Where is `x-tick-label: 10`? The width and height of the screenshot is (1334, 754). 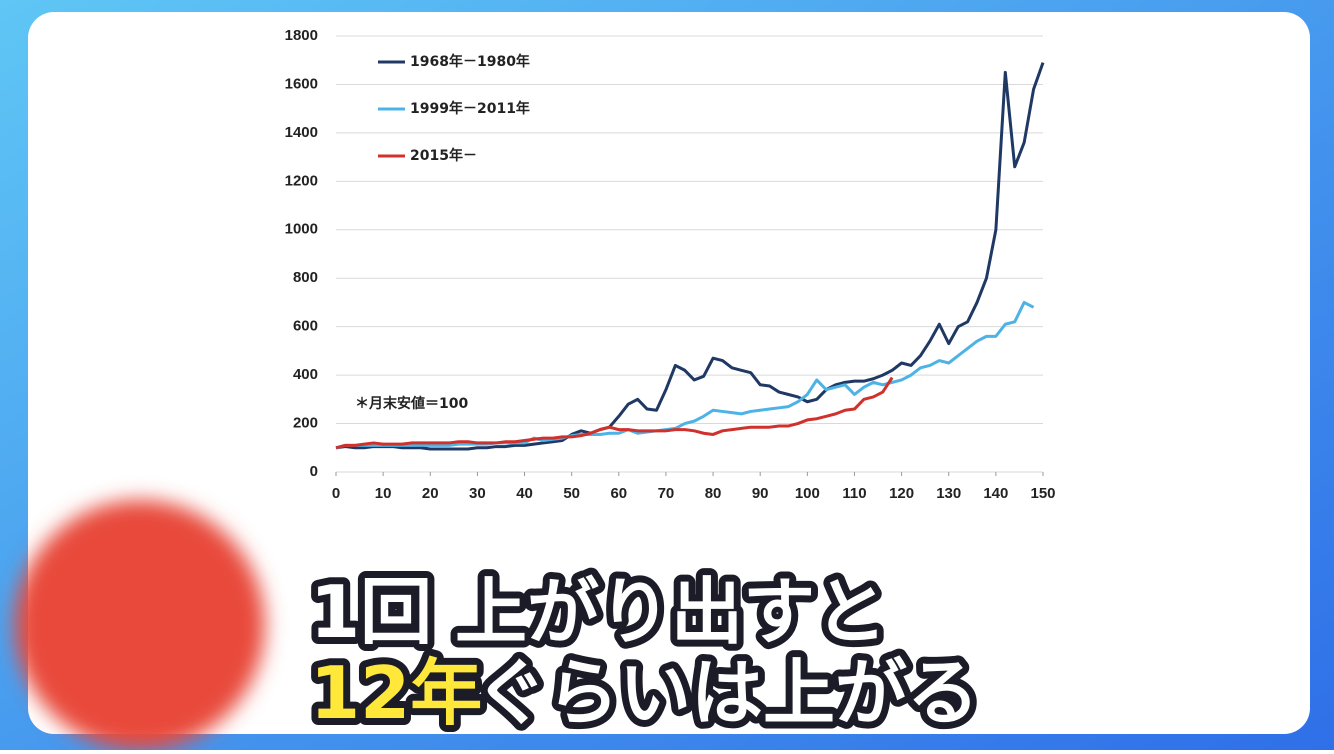
x-tick-label: 10 is located at coordinates (383, 493).